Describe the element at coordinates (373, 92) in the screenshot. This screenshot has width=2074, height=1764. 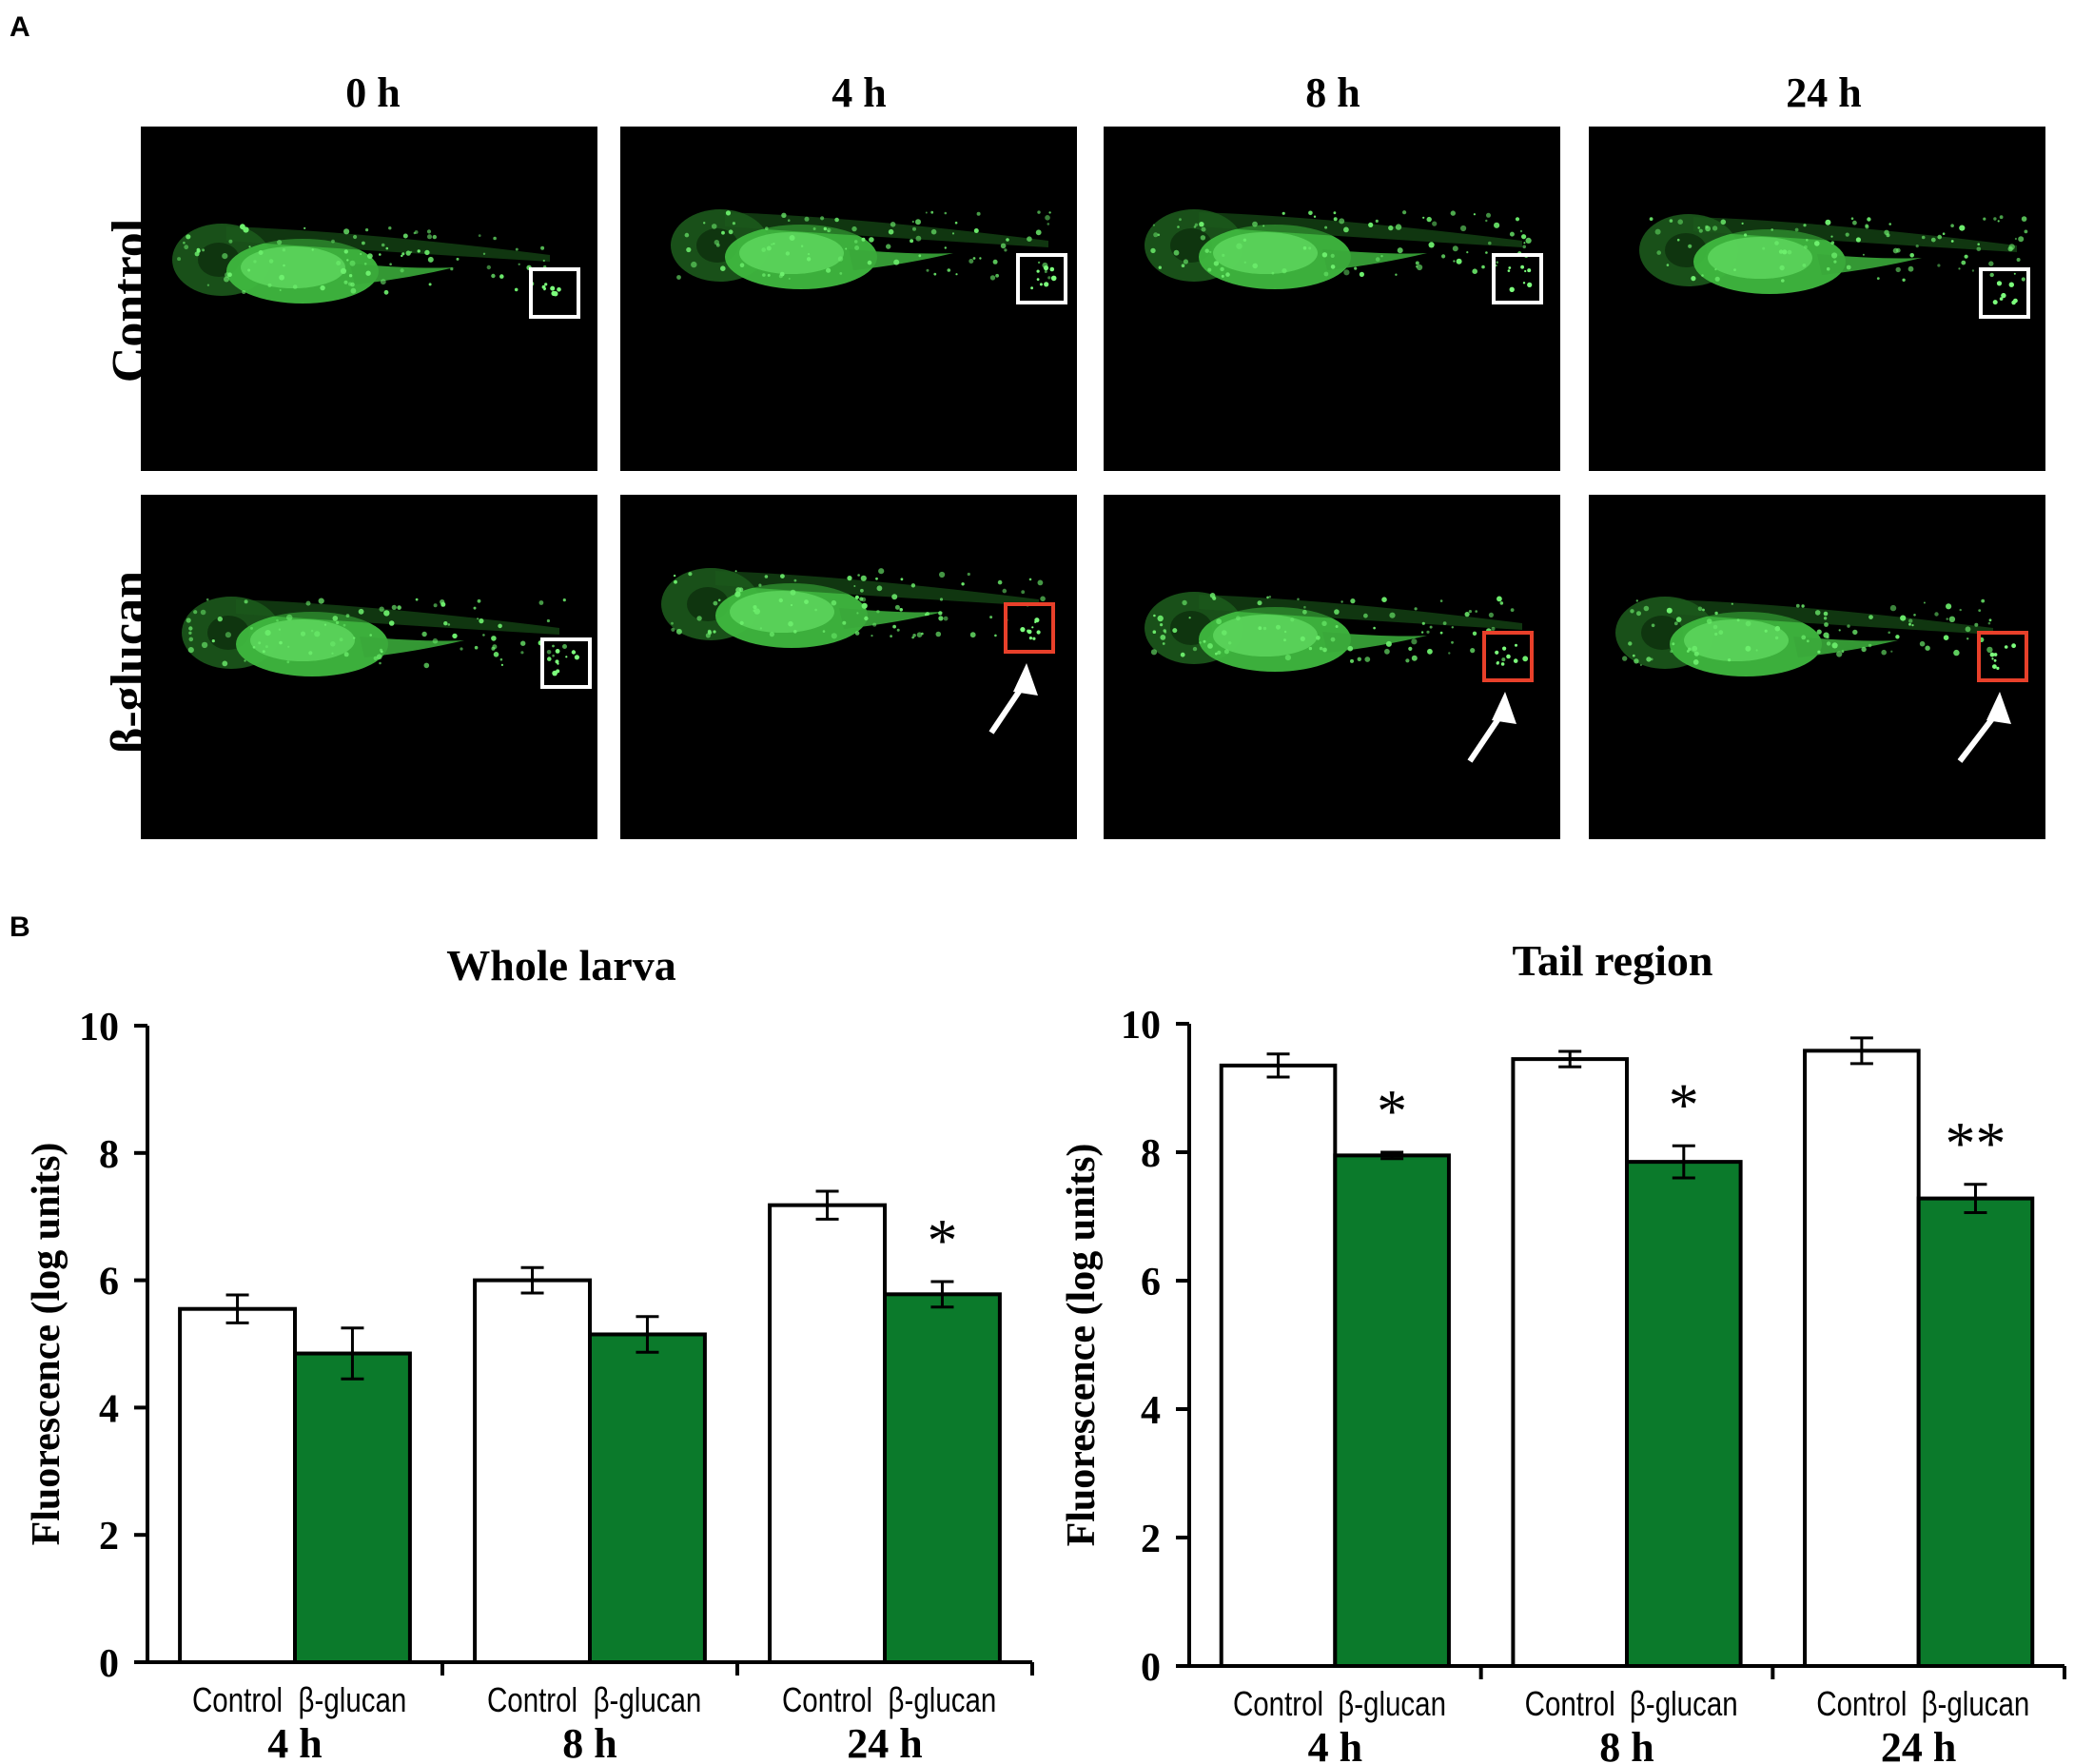
I see `time-label-0h: 0 h` at that location.